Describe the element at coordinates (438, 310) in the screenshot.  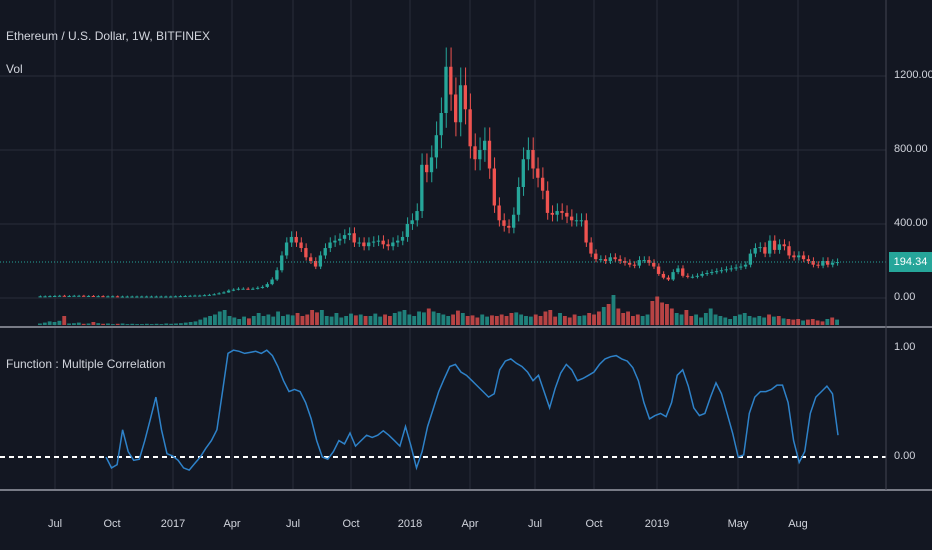
I see `volume-bars` at that location.